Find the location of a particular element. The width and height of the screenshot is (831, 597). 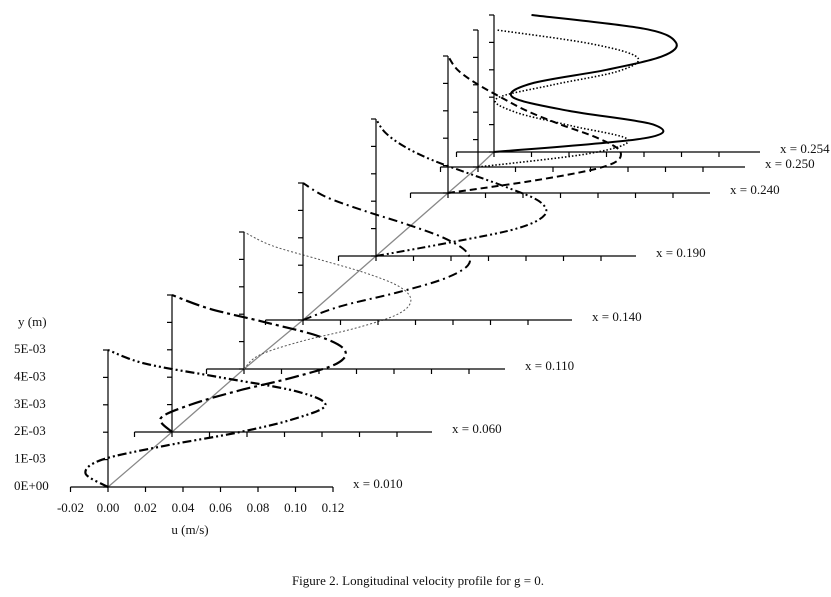

station-label: x = 0.240 is located at coordinates (755, 189).